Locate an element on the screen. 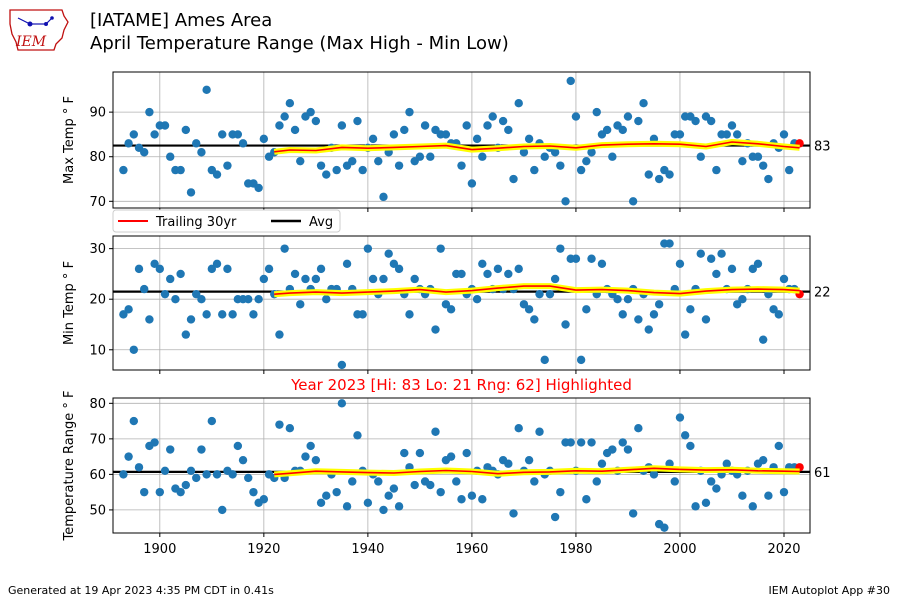  y-axis-label: Temperature Range ° F is located at coordinates (69, 466).